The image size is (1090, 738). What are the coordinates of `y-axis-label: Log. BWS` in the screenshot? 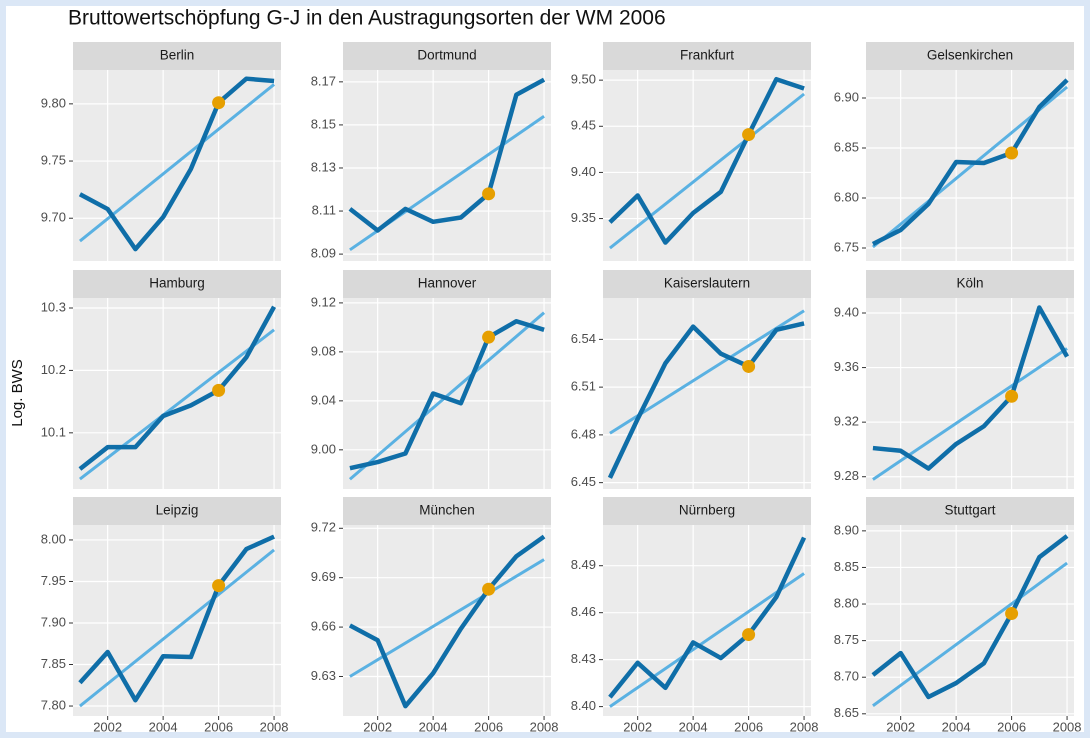 It's located at (17, 393).